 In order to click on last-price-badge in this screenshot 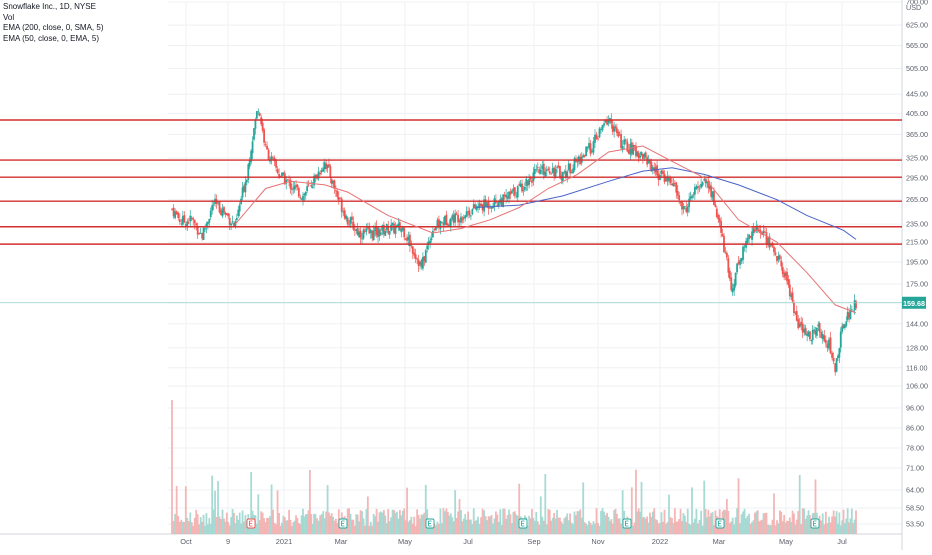, I will do `click(914, 302)`.